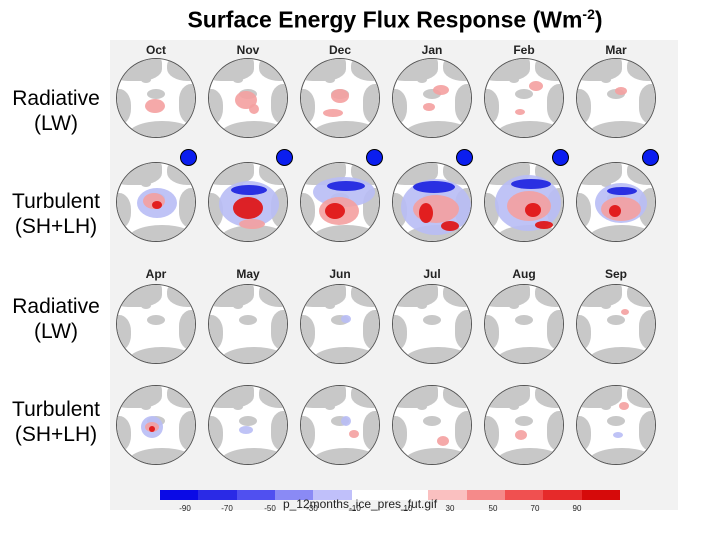 The height and width of the screenshot is (540, 720). I want to click on polar-map-turbulent-warm-sep, so click(616, 425).